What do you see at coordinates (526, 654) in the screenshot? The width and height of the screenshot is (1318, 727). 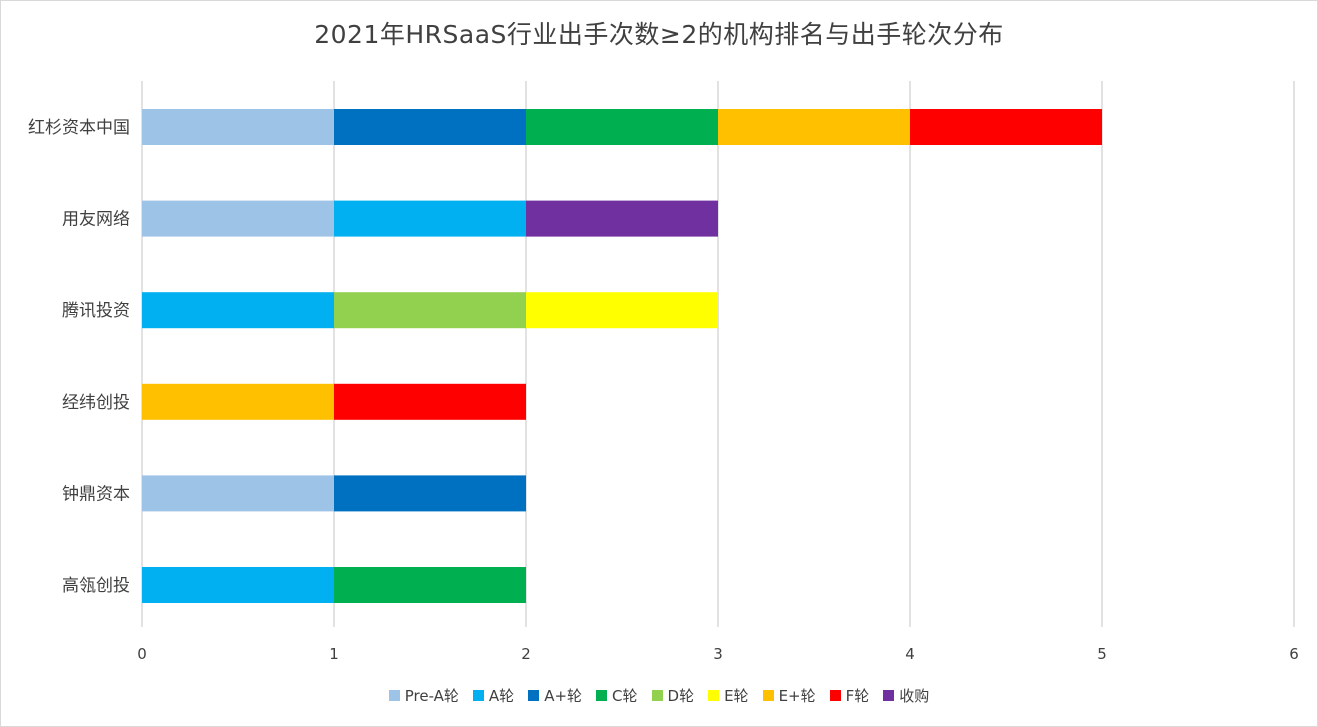 I see `x-tick-label: 2` at bounding box center [526, 654].